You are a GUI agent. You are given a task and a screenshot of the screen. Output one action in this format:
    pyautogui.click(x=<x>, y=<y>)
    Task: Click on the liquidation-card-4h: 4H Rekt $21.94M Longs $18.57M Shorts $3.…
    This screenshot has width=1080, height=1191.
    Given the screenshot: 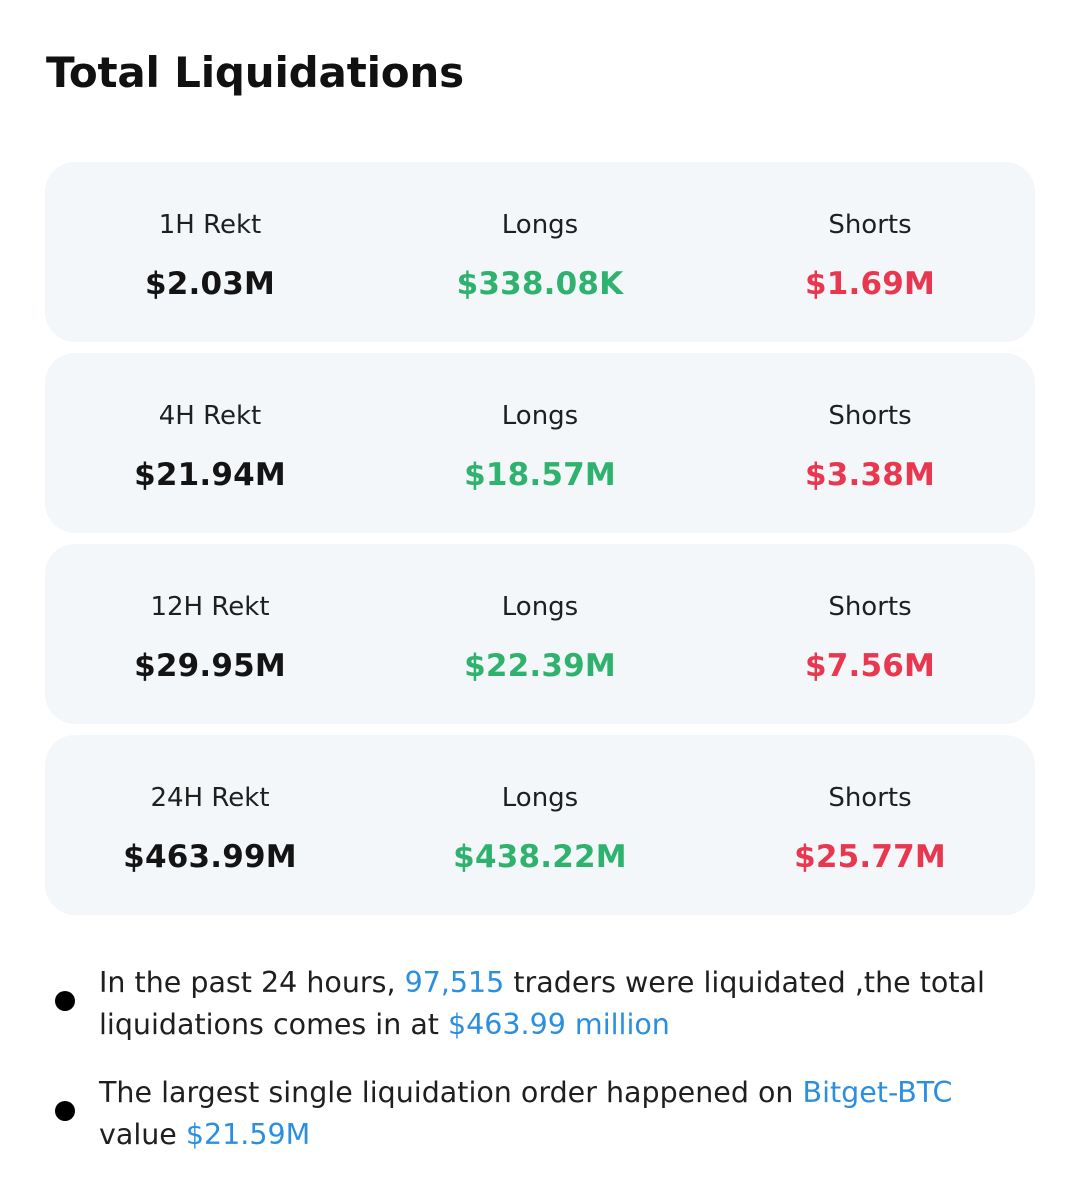 What is the action you would take?
    pyautogui.click(x=540, y=443)
    